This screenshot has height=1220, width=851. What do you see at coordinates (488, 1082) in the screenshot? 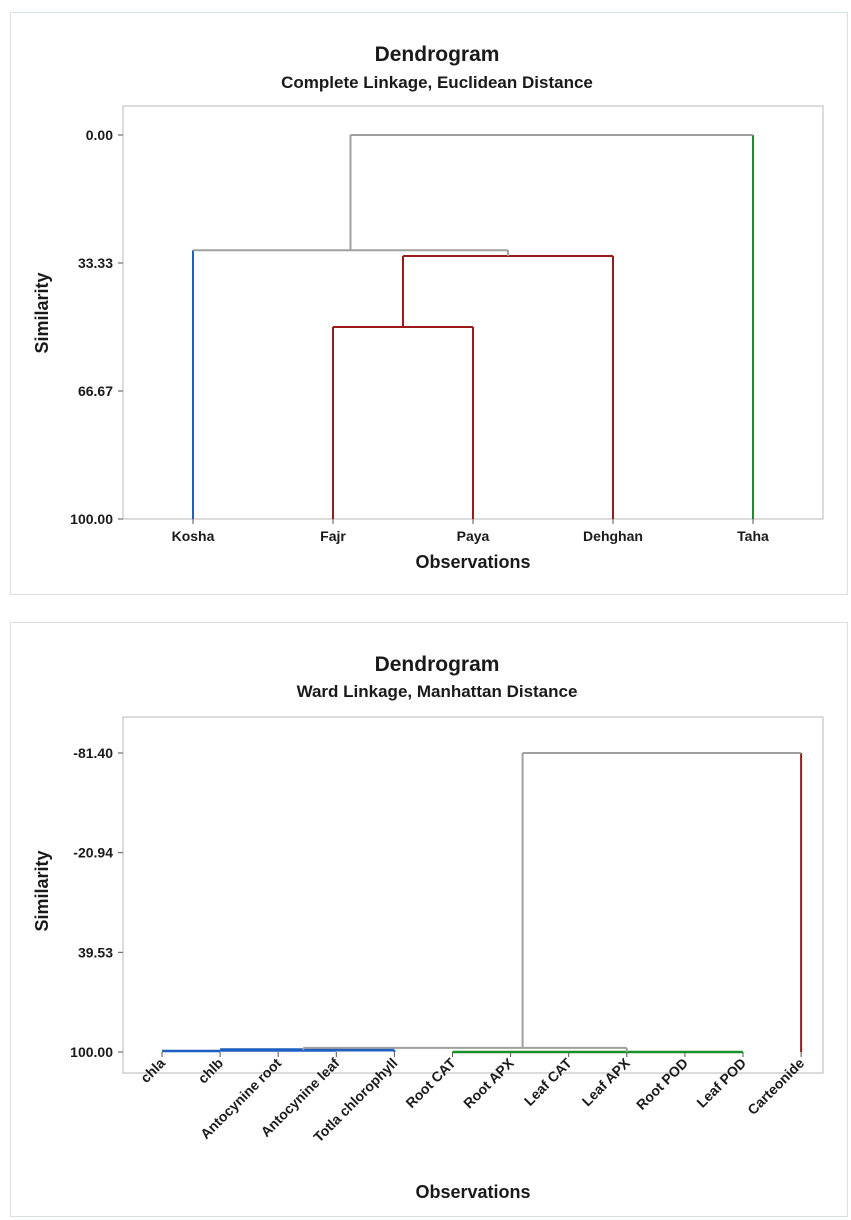
I see `category-label: Root APX` at bounding box center [488, 1082].